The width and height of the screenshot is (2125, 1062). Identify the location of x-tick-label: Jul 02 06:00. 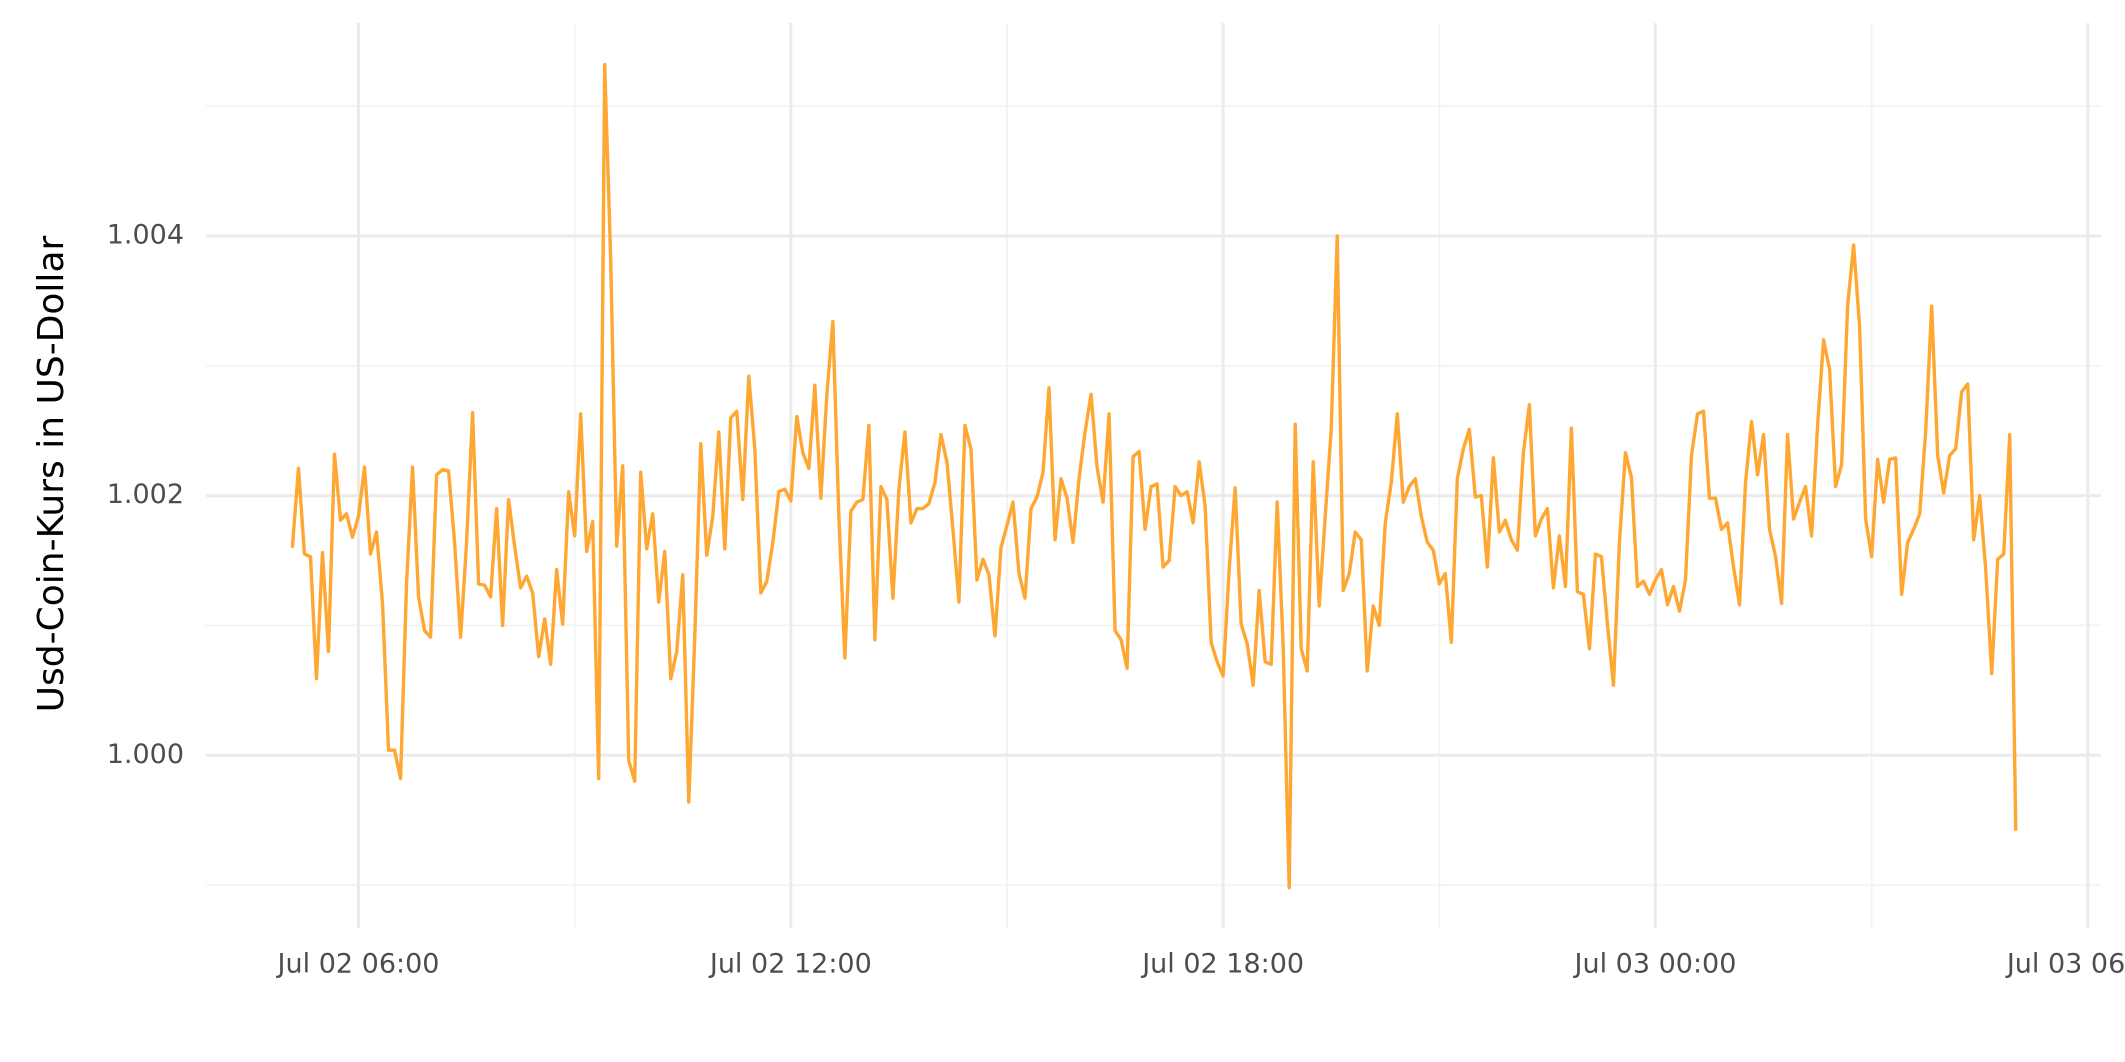
(358, 964).